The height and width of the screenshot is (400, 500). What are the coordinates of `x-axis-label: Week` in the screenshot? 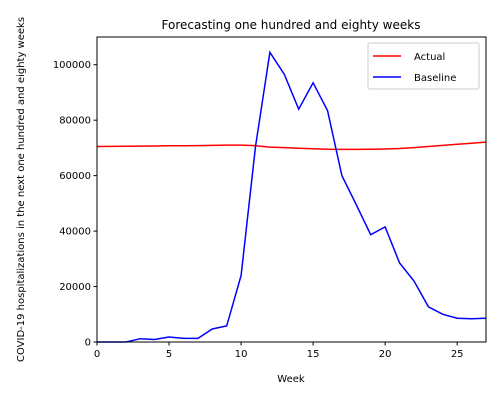 It's located at (291, 379).